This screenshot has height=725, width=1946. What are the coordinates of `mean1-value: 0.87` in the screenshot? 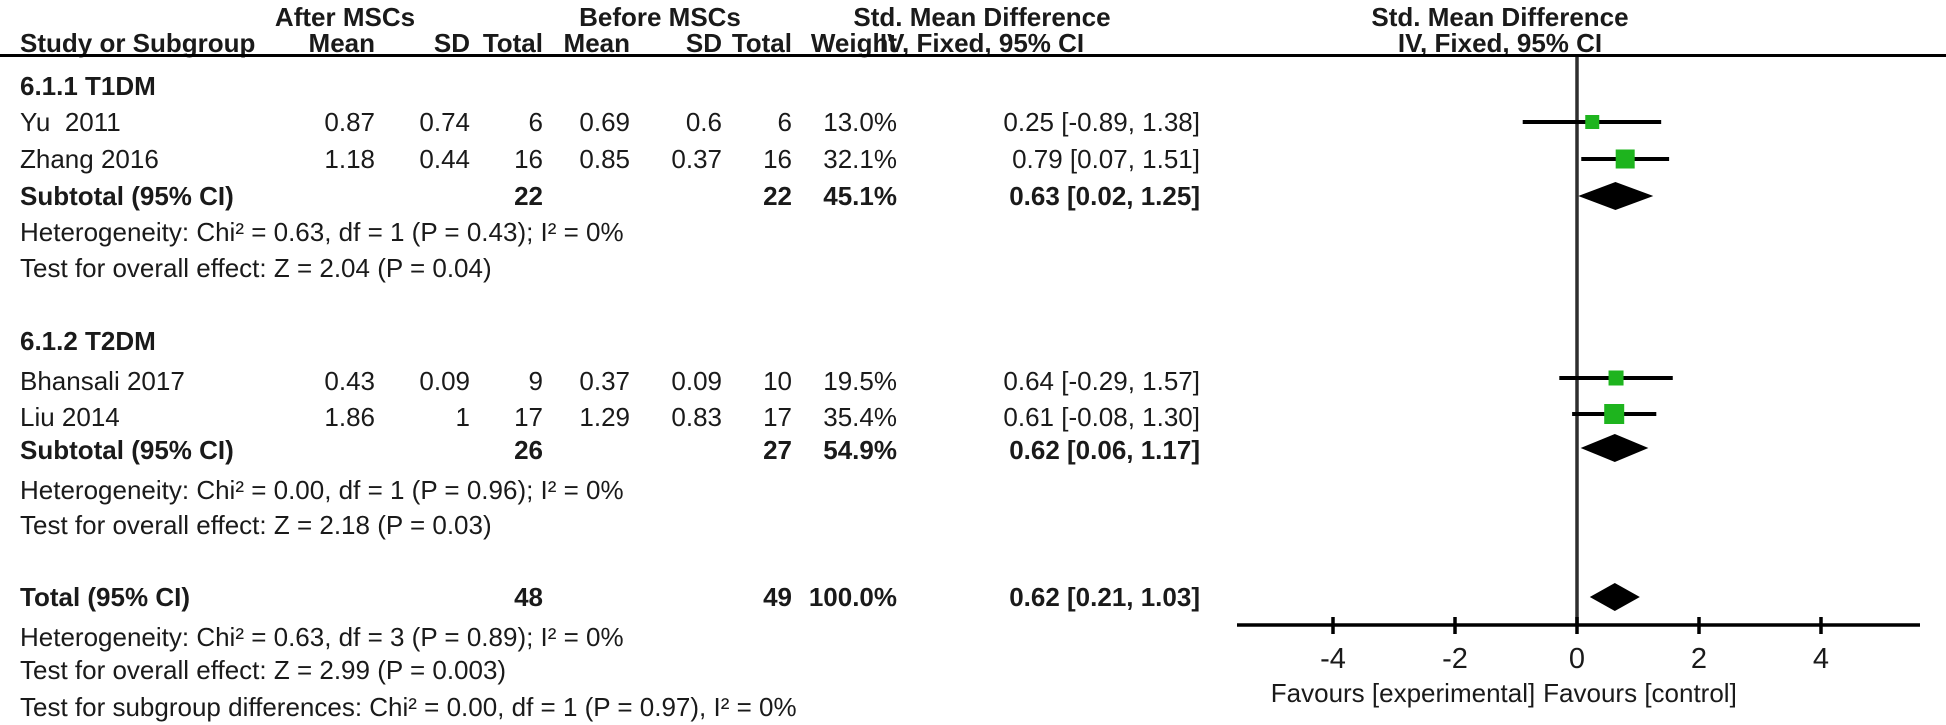 It's located at (349, 122).